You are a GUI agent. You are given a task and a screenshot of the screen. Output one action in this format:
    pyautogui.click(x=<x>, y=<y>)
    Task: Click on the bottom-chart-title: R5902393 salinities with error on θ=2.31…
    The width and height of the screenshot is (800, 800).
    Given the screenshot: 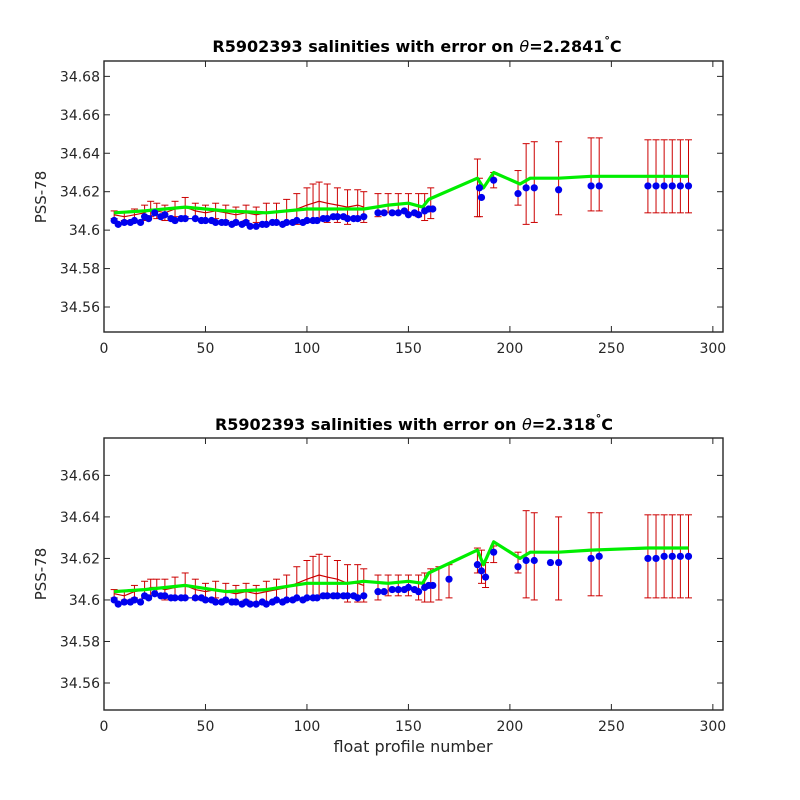 What is the action you would take?
    pyautogui.click(x=414, y=423)
    